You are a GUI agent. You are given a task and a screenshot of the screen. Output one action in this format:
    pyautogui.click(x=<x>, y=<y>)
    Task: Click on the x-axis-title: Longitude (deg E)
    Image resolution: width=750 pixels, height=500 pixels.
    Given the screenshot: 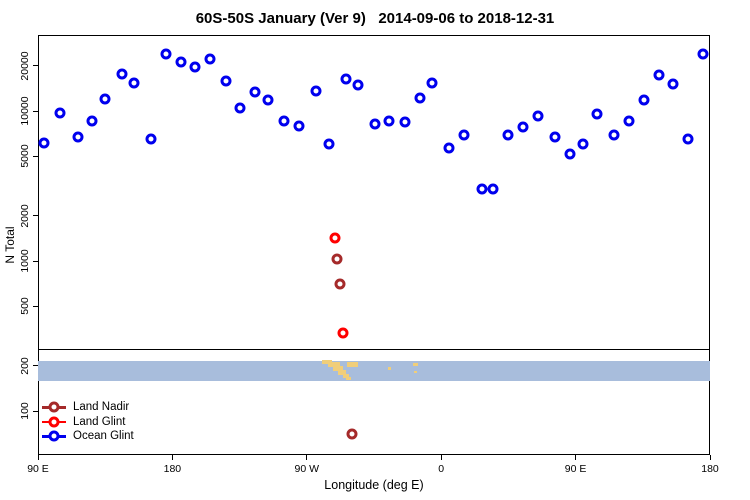 What is the action you would take?
    pyautogui.click(x=374, y=485)
    